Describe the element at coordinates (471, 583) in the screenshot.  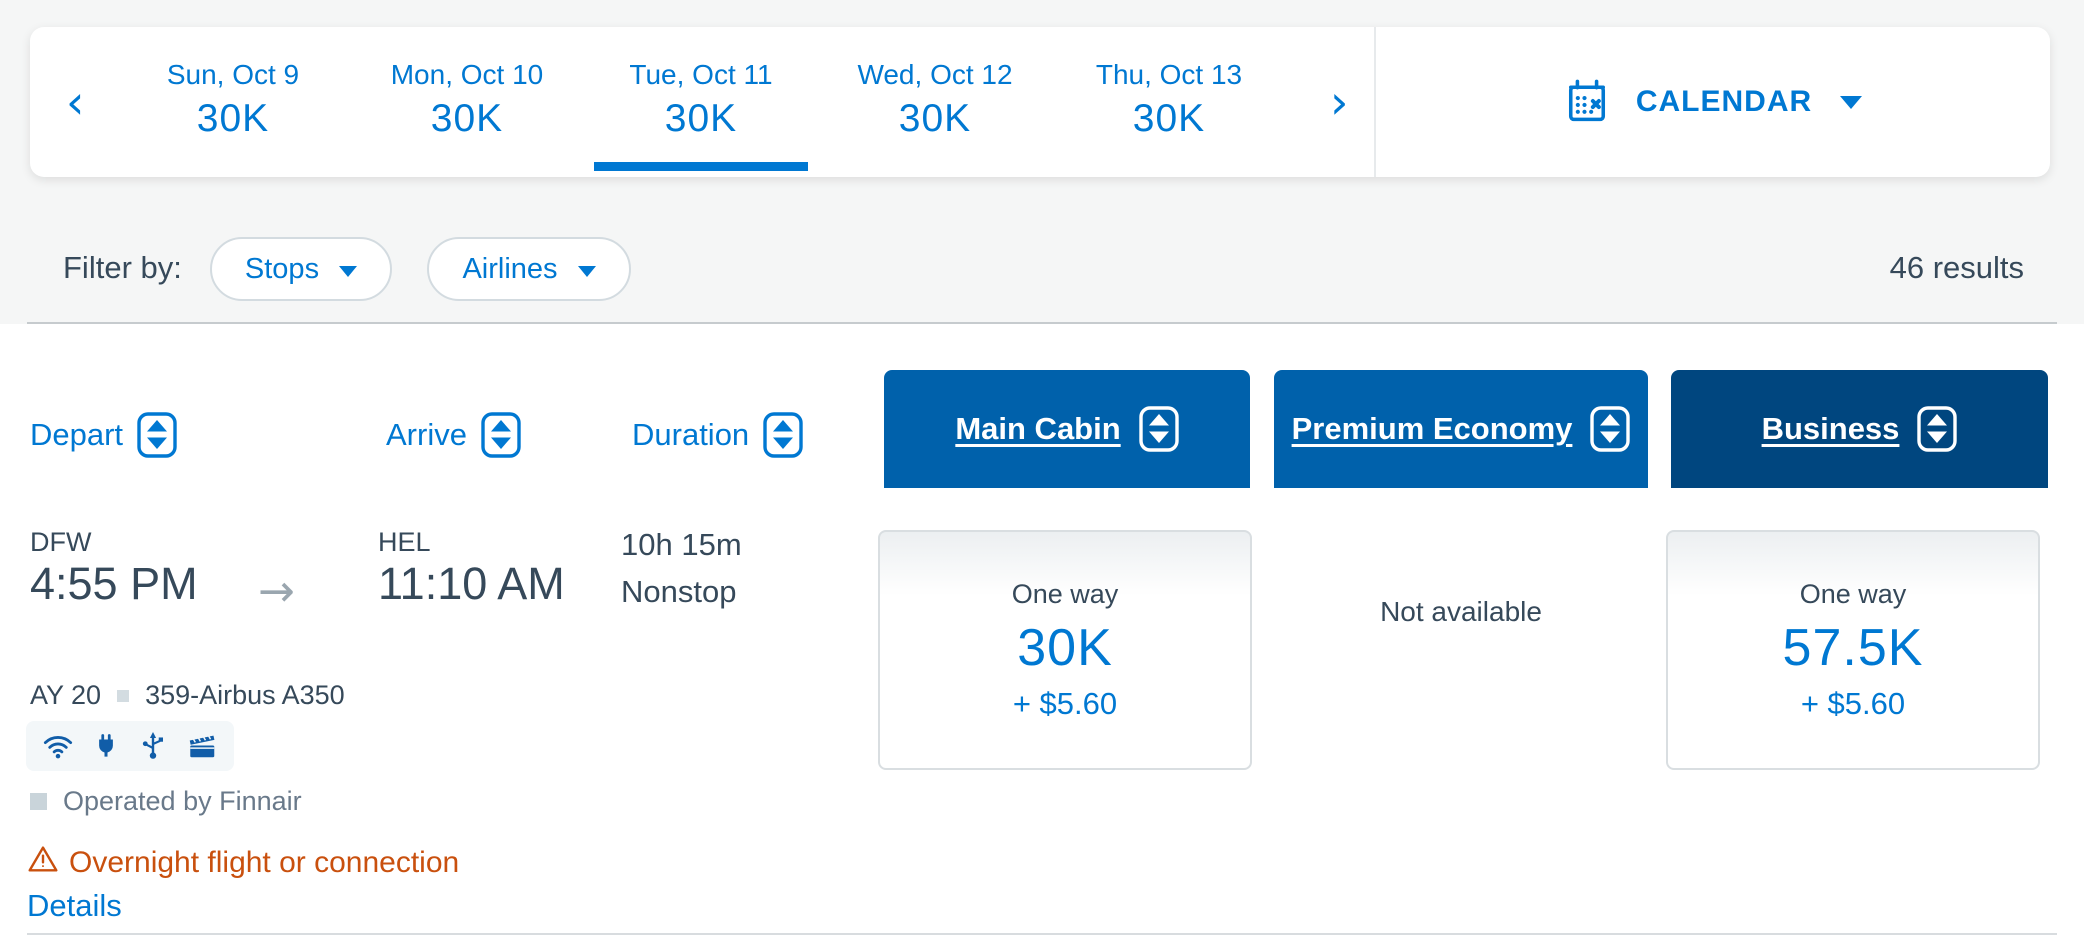
I see `arrival-time: 11:10 AM` at that location.